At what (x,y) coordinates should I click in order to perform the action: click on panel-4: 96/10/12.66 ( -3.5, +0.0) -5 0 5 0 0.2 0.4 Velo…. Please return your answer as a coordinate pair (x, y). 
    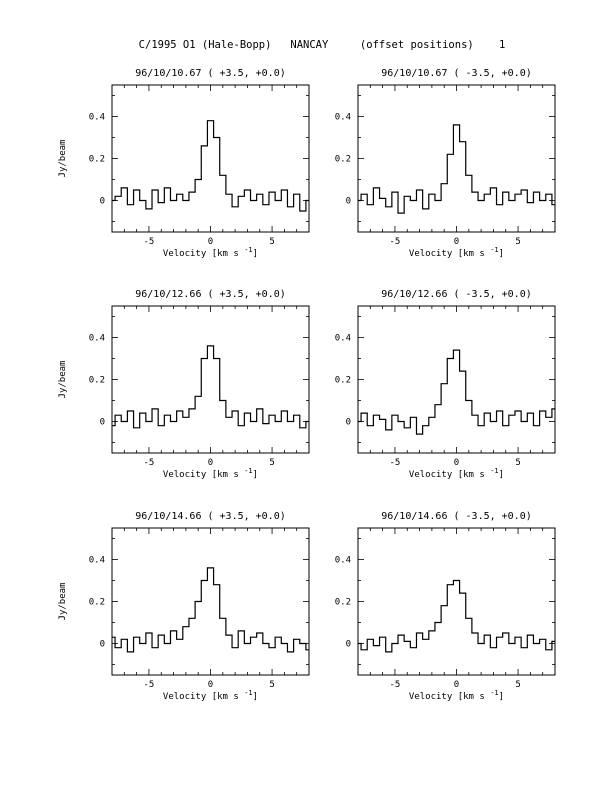
    Looking at the image, I should click on (445, 384).